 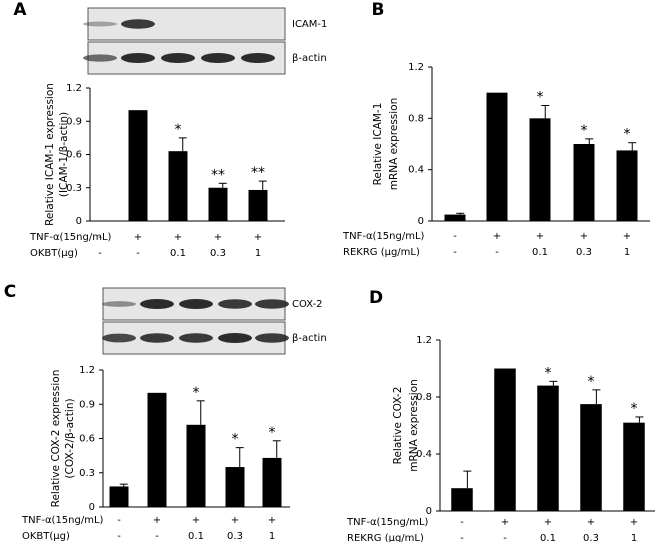 What do you see at coordinates (64, 154) in the screenshot?
I see `y-axis-label: (ICAM-1/β-actin)` at bounding box center [64, 154].